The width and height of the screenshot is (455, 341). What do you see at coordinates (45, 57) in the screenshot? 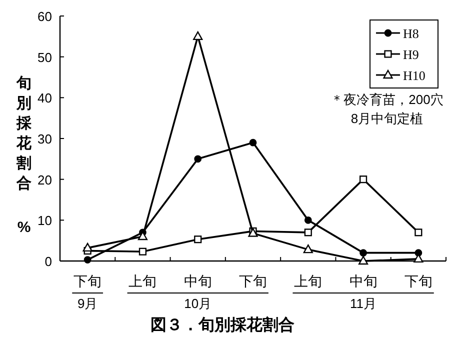
I see `y-tick-label: 50` at bounding box center [45, 57].